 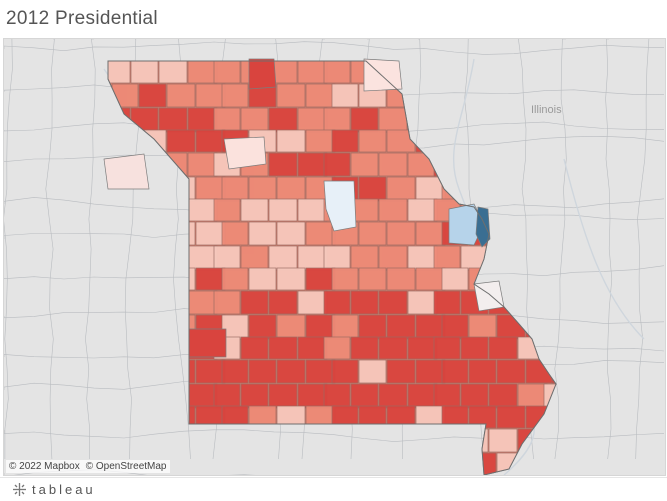 I want to click on mapbox-attribution: © 2022 Mapbox, so click(x=44, y=466).